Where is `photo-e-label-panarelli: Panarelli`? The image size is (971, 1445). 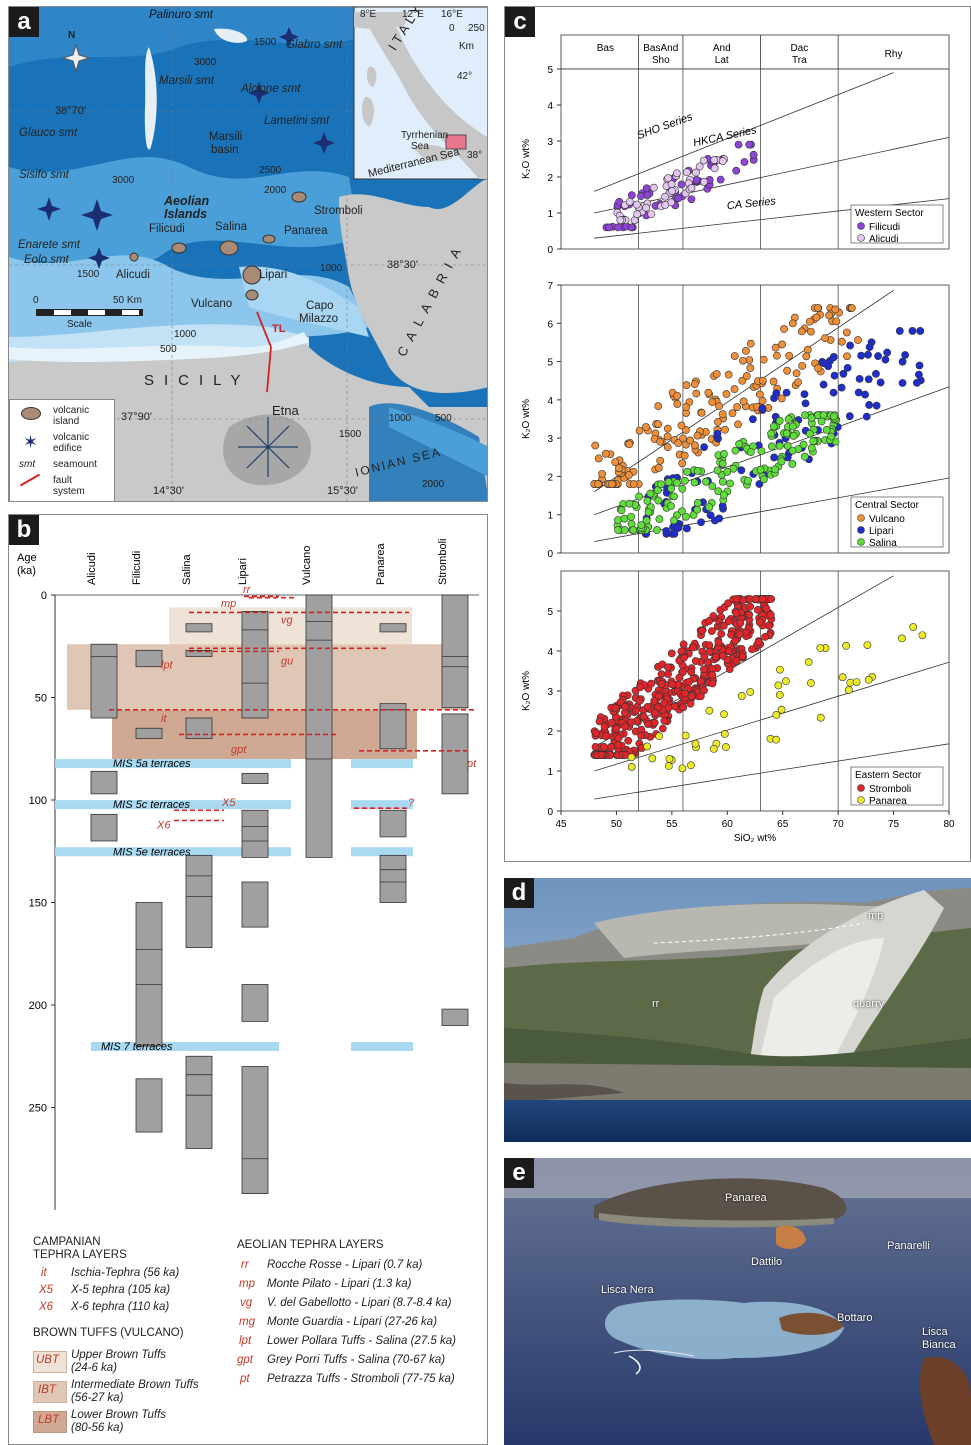 photo-e-label-panarelli: Panarelli is located at coordinates (908, 1246).